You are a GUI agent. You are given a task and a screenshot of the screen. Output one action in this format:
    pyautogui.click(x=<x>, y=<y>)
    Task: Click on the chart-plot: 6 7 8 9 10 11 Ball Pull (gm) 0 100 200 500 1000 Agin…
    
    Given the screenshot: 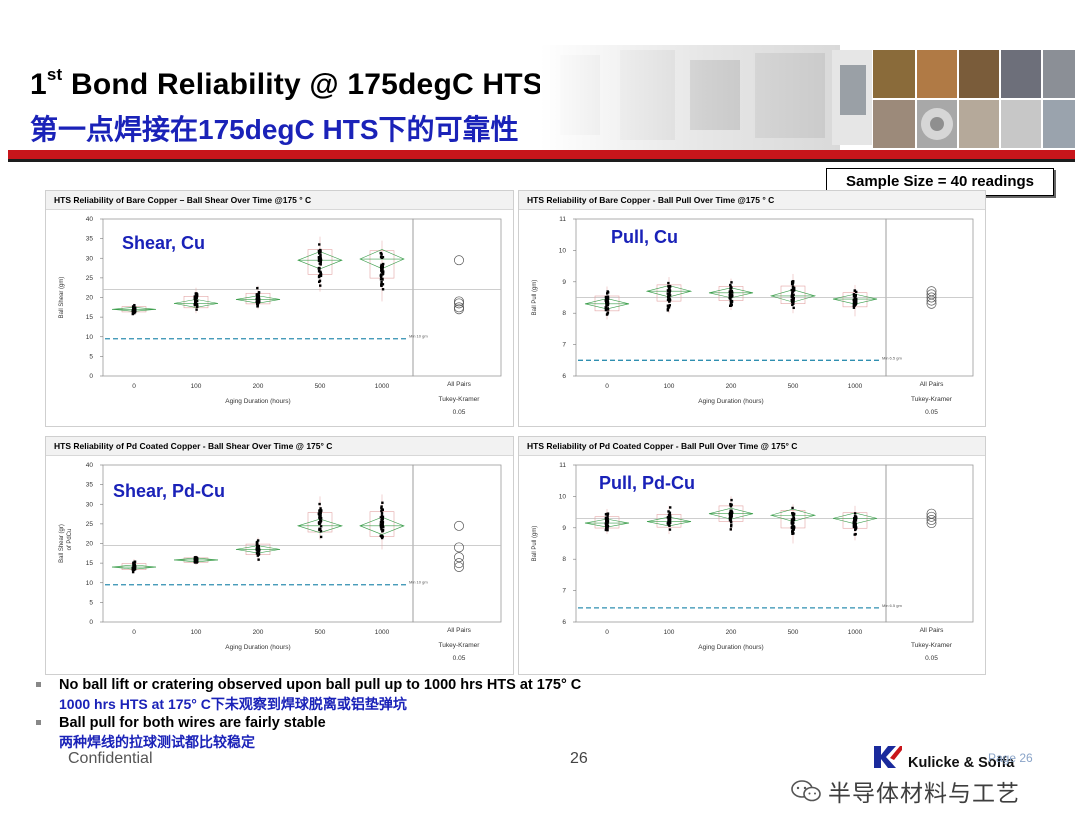 What is the action you would take?
    pyautogui.click(x=753, y=316)
    